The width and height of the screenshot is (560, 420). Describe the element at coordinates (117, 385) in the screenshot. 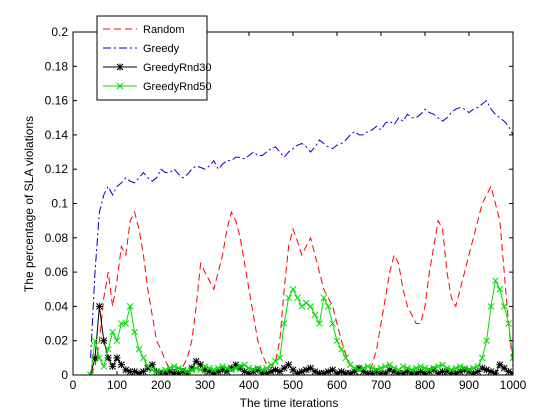

I see `x-tick-label: 100` at that location.